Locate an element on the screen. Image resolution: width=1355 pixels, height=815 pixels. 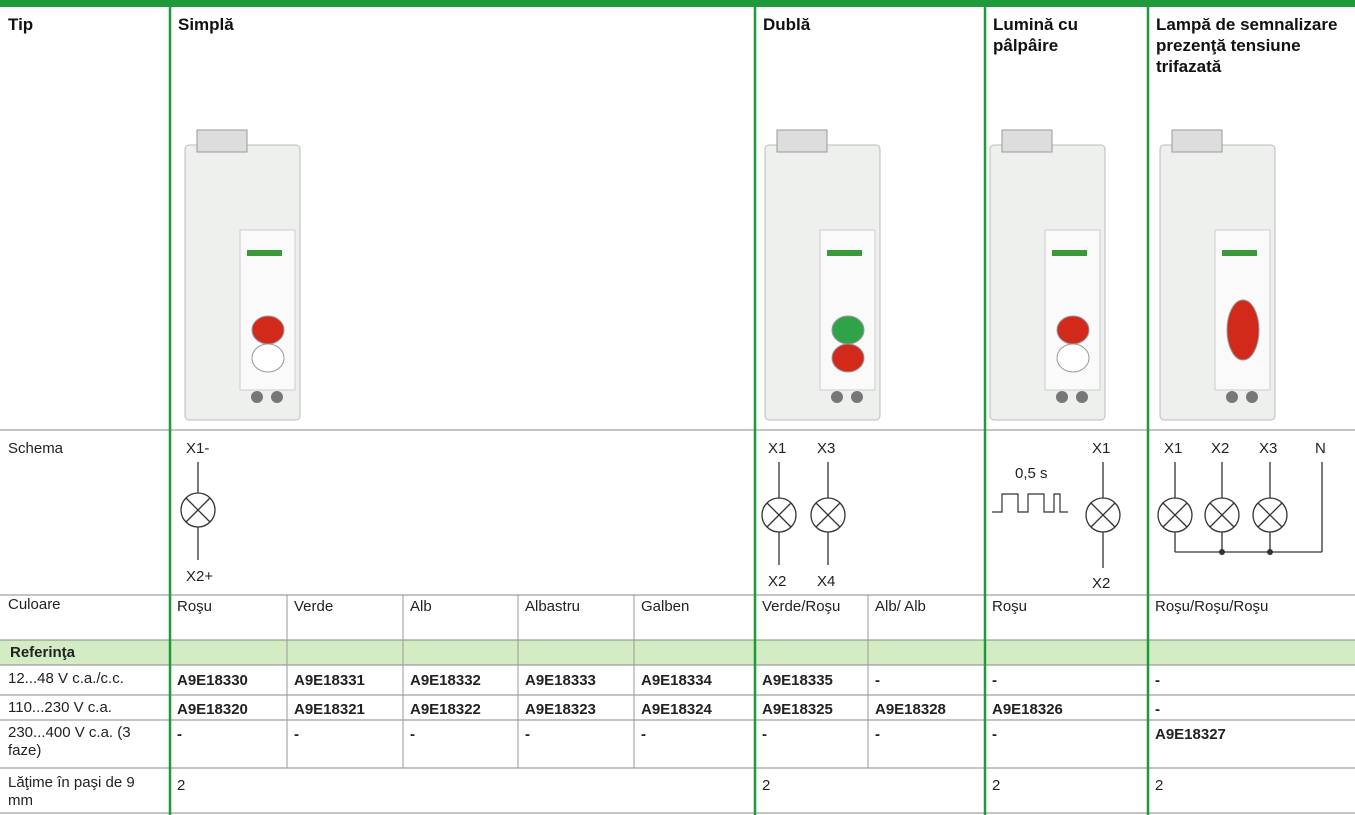
color-cell: Roşu/Roşu/Roşu is located at coordinates (1212, 606).